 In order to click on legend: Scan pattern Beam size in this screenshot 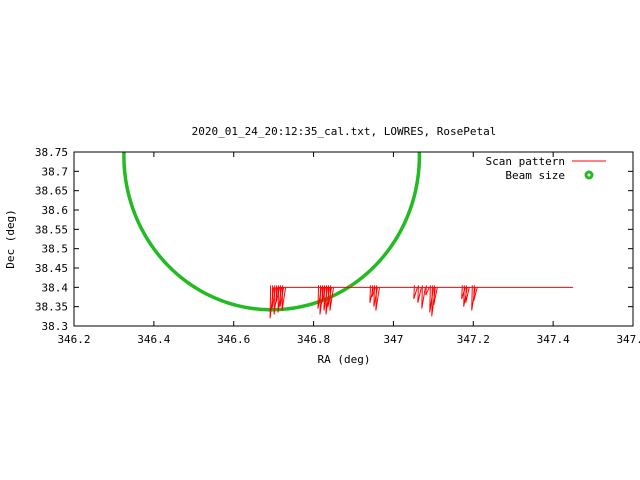, I will do `click(546, 168)`.